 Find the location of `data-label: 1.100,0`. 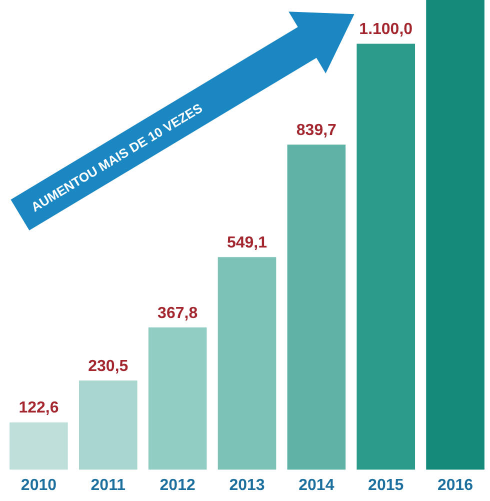

data-label: 1.100,0 is located at coordinates (386, 29).